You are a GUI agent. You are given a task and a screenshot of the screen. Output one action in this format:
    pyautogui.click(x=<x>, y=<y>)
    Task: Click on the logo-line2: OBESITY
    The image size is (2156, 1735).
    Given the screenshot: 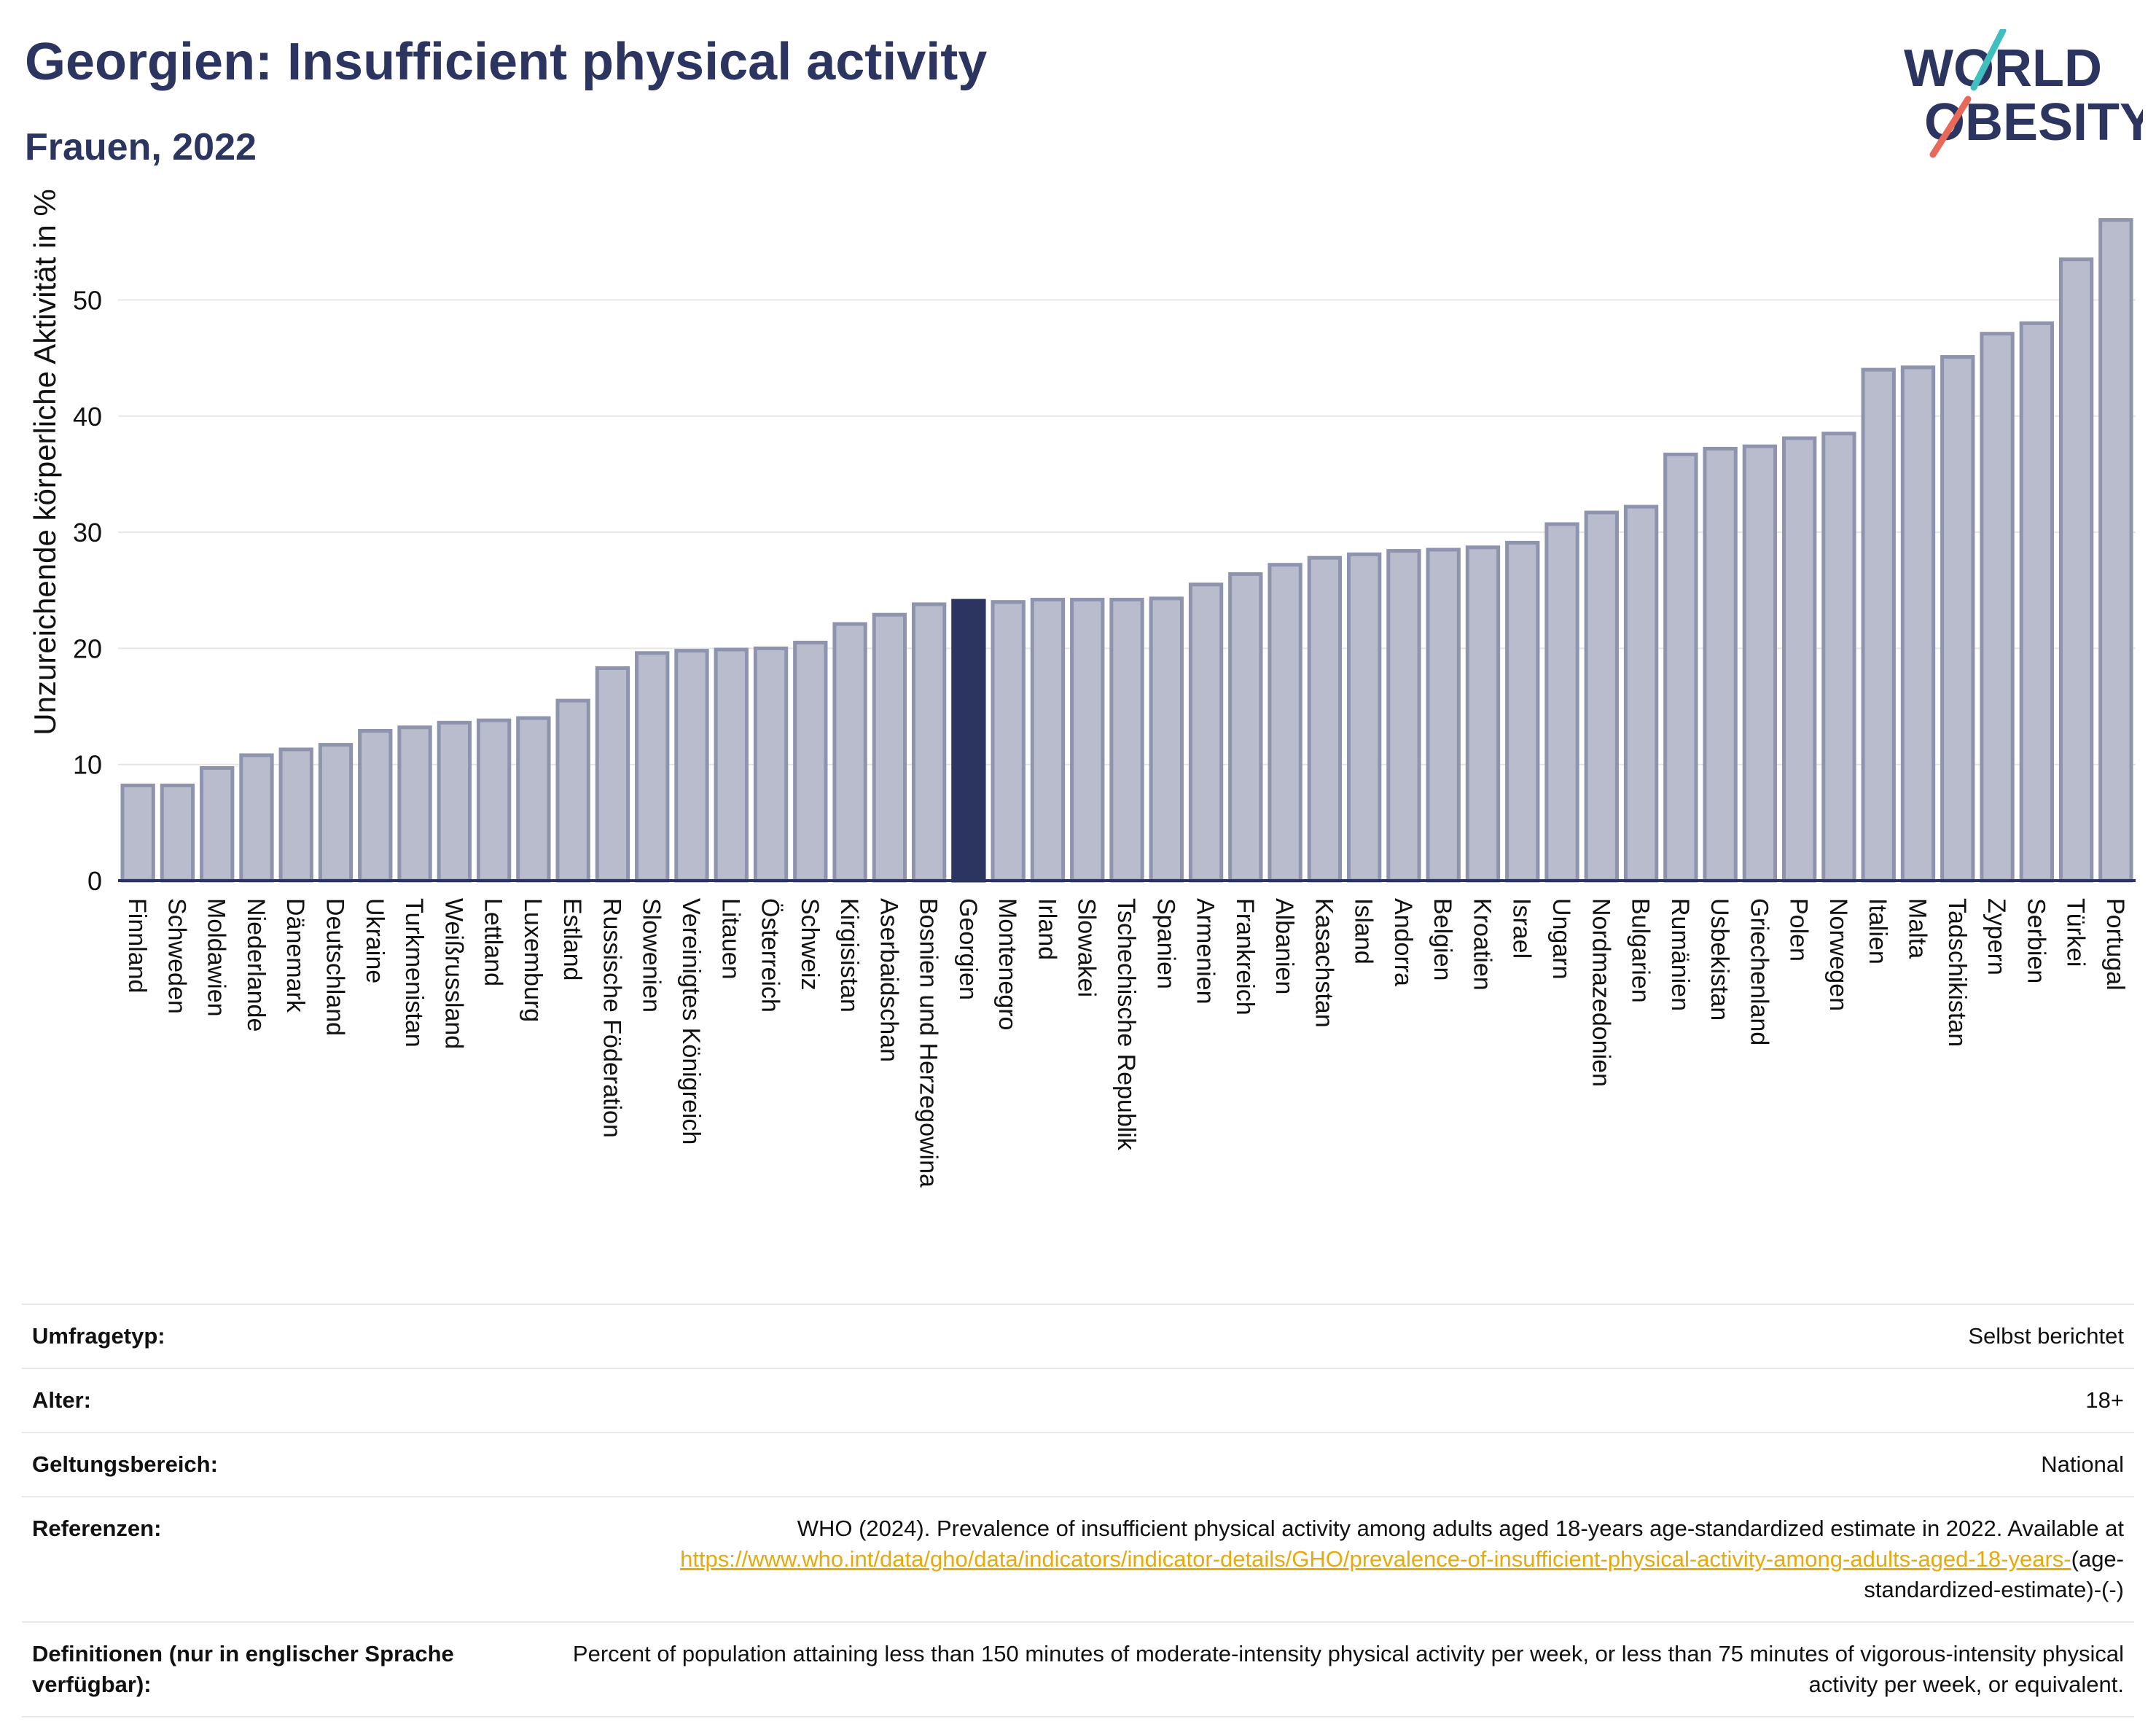 What is the action you would take?
    pyautogui.click(x=2034, y=123)
    